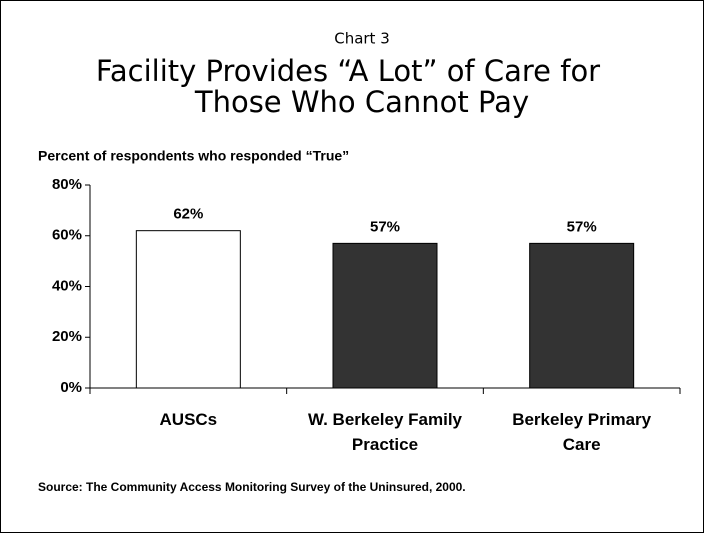  Describe the element at coordinates (67, 285) in the screenshot. I see `y-tick-label: 40%` at that location.